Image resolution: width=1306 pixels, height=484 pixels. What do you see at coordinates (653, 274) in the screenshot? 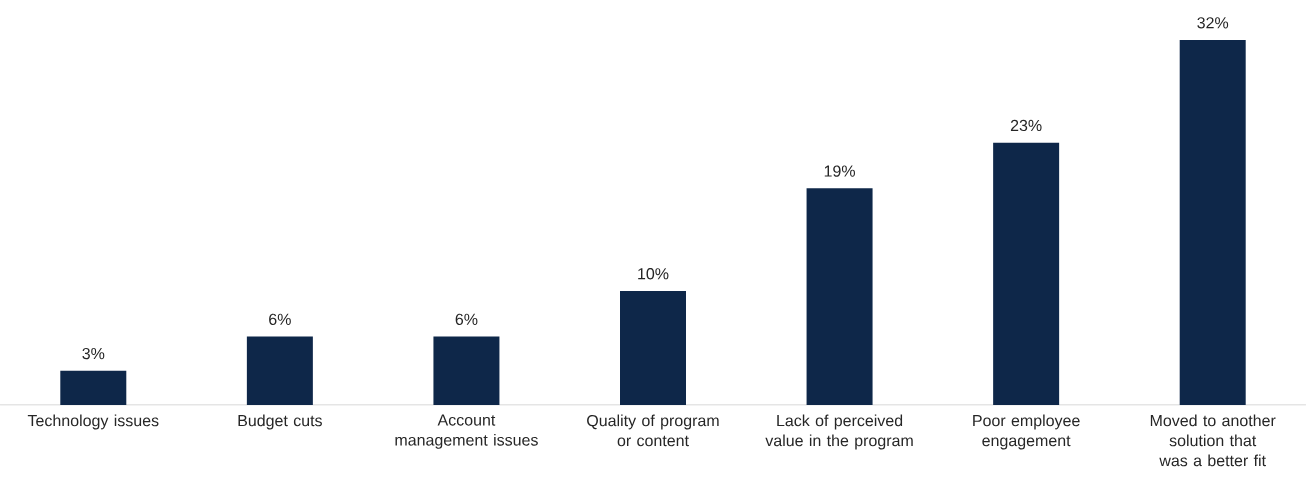
I see `data-label: 10%` at bounding box center [653, 274].